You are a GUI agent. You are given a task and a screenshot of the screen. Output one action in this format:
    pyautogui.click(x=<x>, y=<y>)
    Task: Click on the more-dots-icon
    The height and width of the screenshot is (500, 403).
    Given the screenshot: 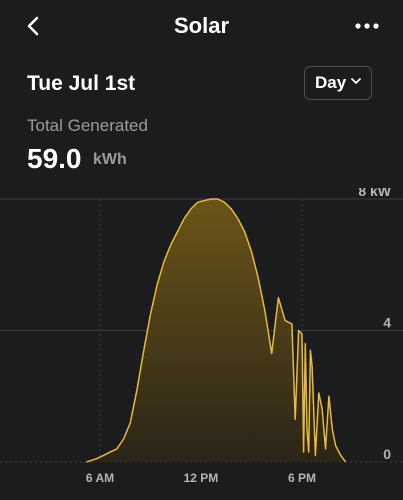 What is the action you would take?
    pyautogui.click(x=367, y=26)
    